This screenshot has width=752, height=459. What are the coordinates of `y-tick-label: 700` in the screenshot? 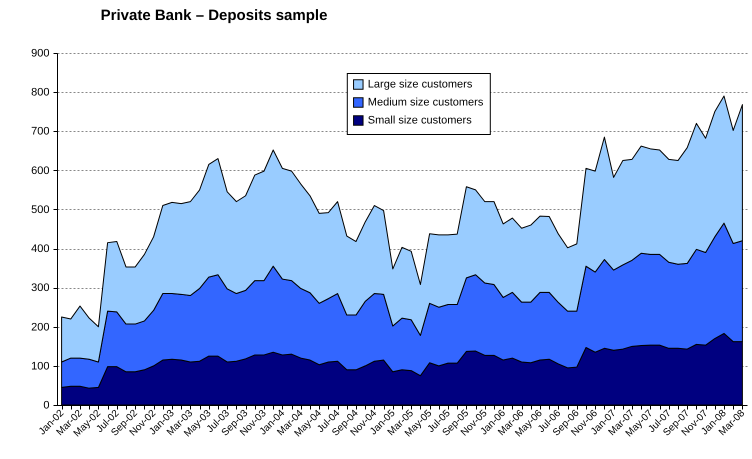 It's located at (40, 132).